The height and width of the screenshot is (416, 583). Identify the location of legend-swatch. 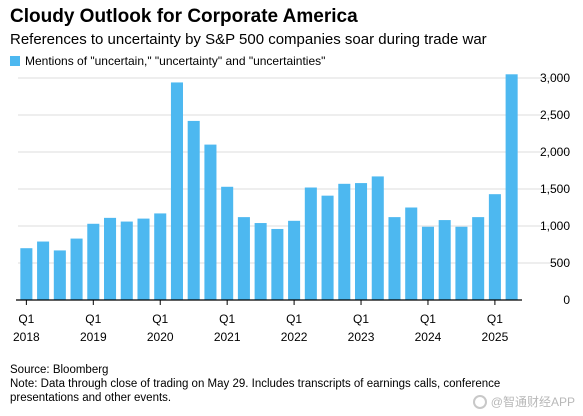
(15, 61).